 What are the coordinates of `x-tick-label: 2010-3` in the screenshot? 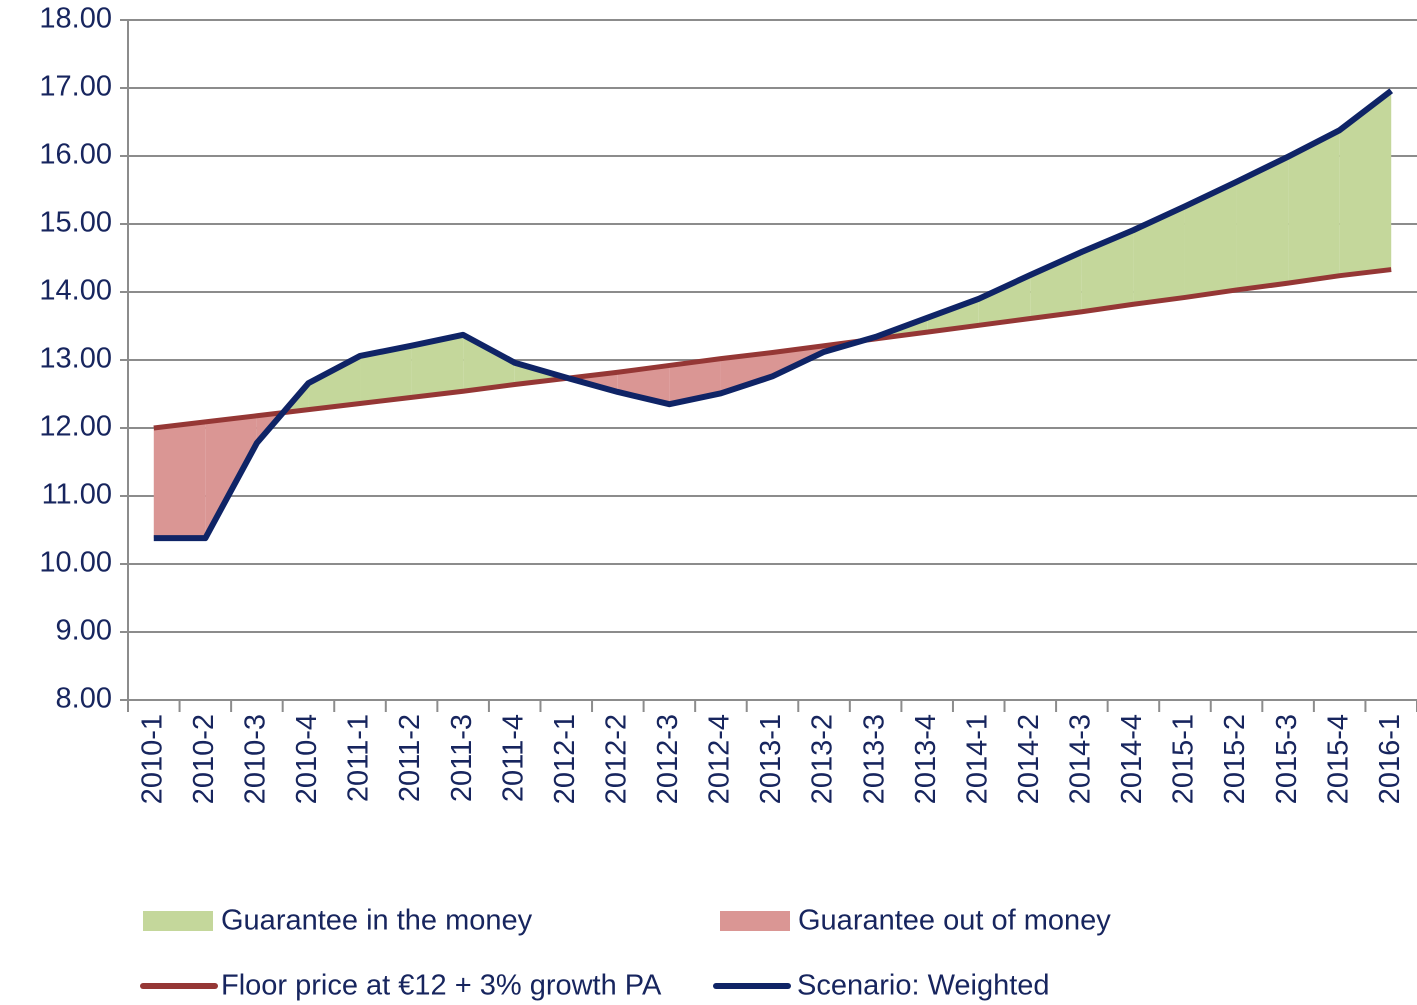 It's located at (256, 759).